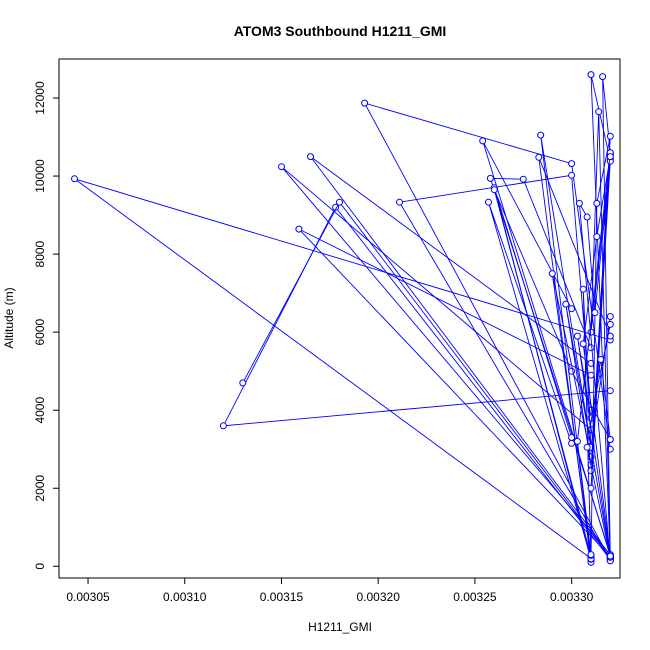 The image size is (650, 650). Describe the element at coordinates (475, 597) in the screenshot. I see `x-tick-label: 0.00325` at that location.